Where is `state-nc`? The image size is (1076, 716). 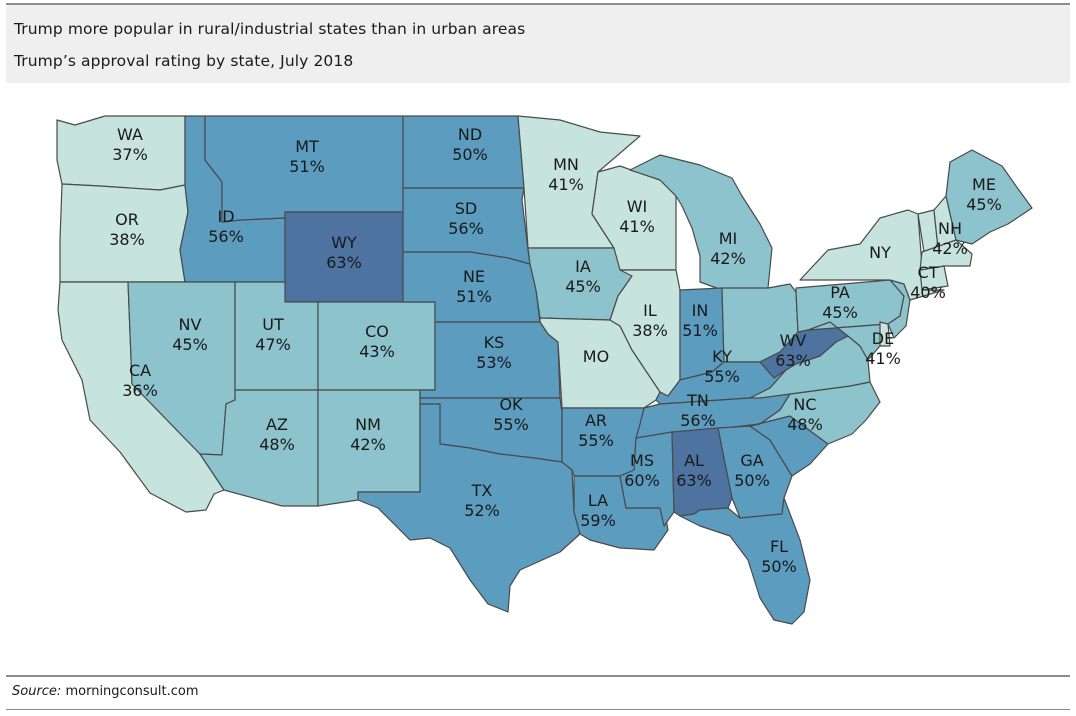 state-nc is located at coordinates (815, 413).